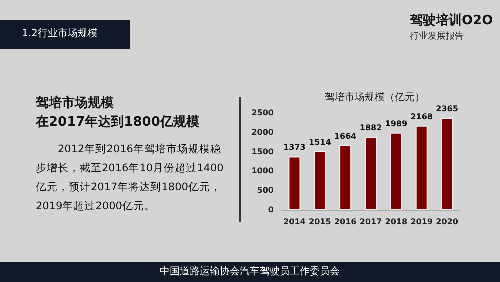  I want to click on data-label: 1373, so click(295, 147).